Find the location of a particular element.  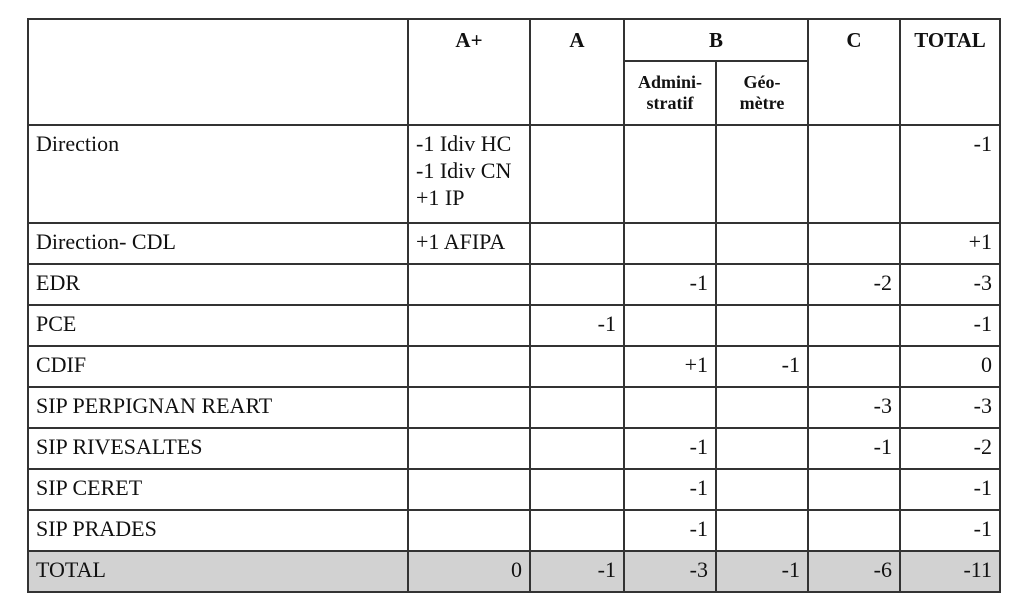

table-row: SIP PERPIGNAN REART -3 -3 is located at coordinates (514, 407).